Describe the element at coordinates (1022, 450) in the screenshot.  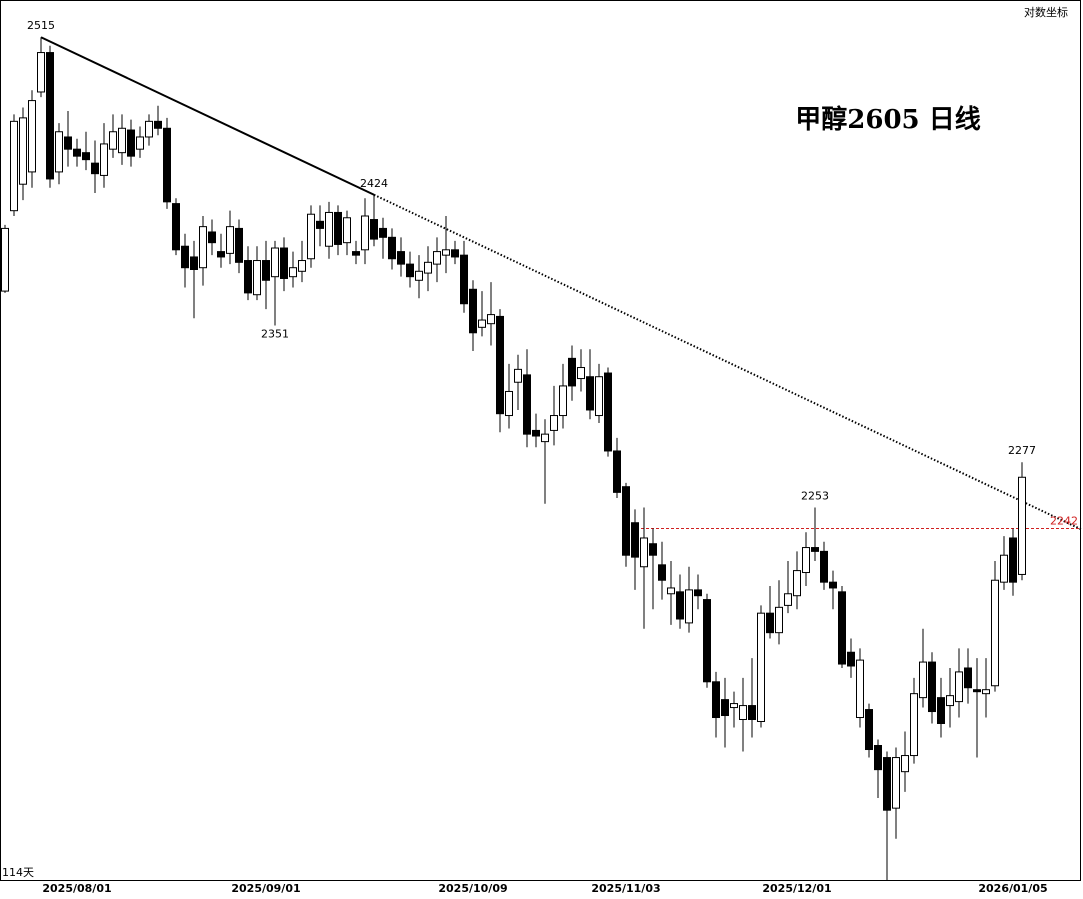
I see `annotation: 2277` at that location.